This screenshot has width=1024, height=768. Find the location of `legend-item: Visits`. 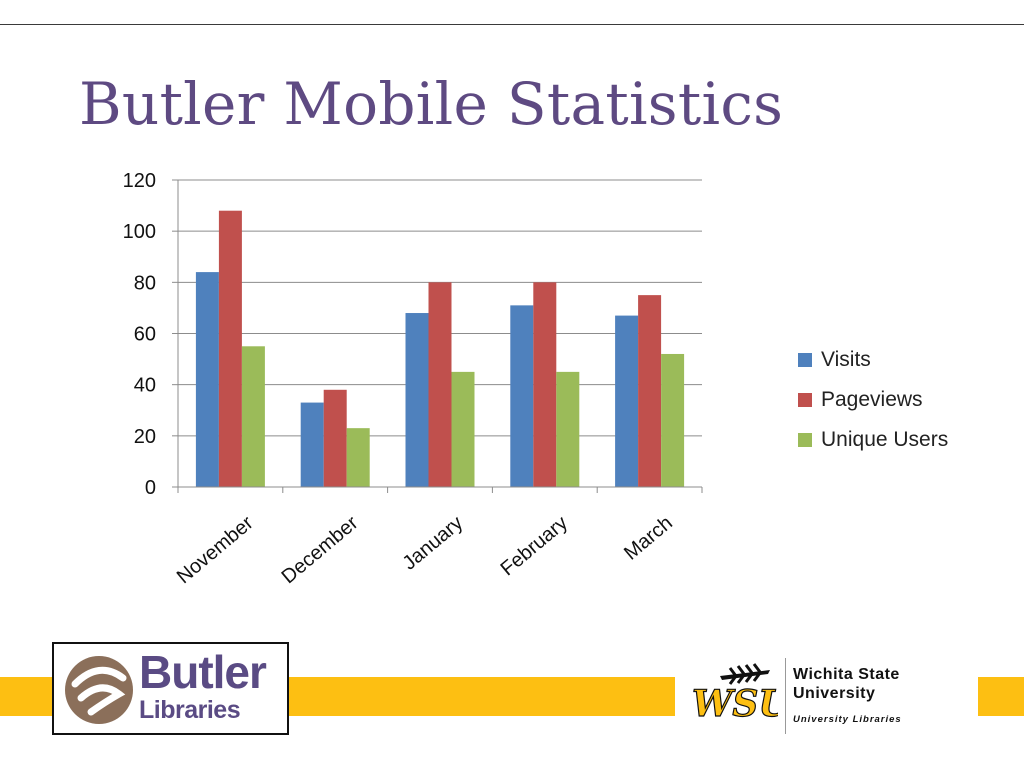

legend-item: Visits is located at coordinates (873, 360).